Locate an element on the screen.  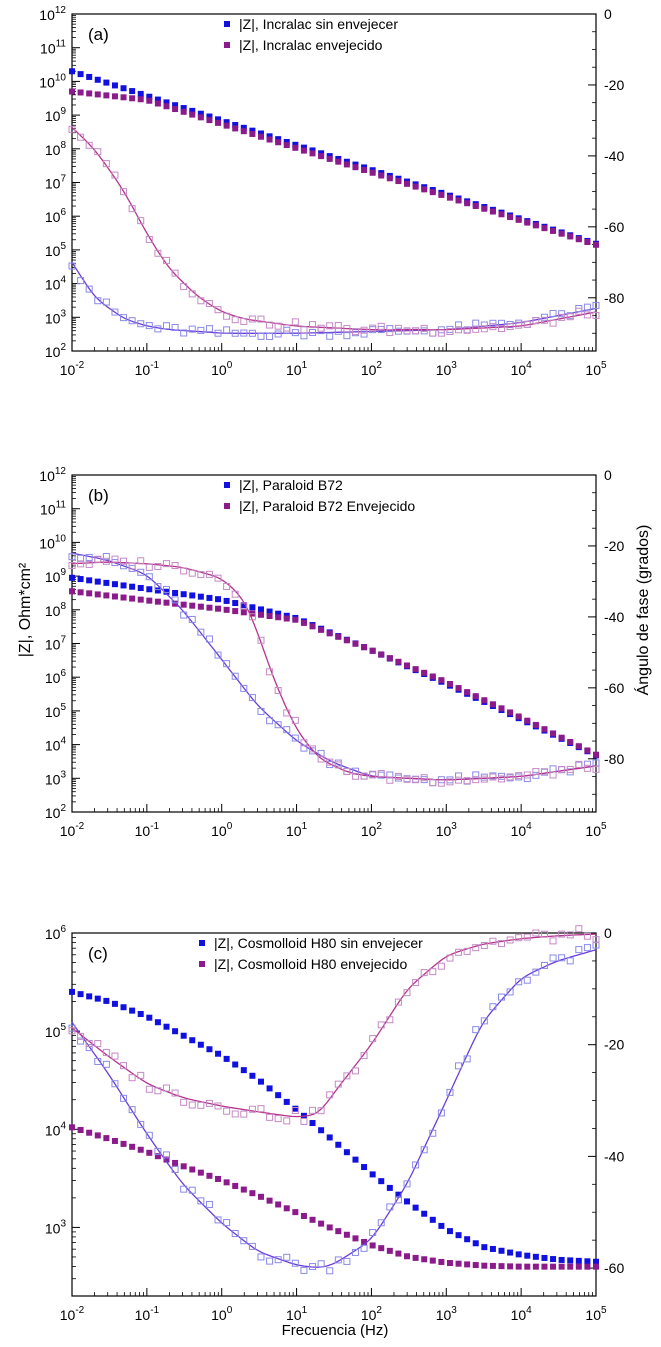
y-left-tick-label: 10⁹ is located at coordinates (56, 115).